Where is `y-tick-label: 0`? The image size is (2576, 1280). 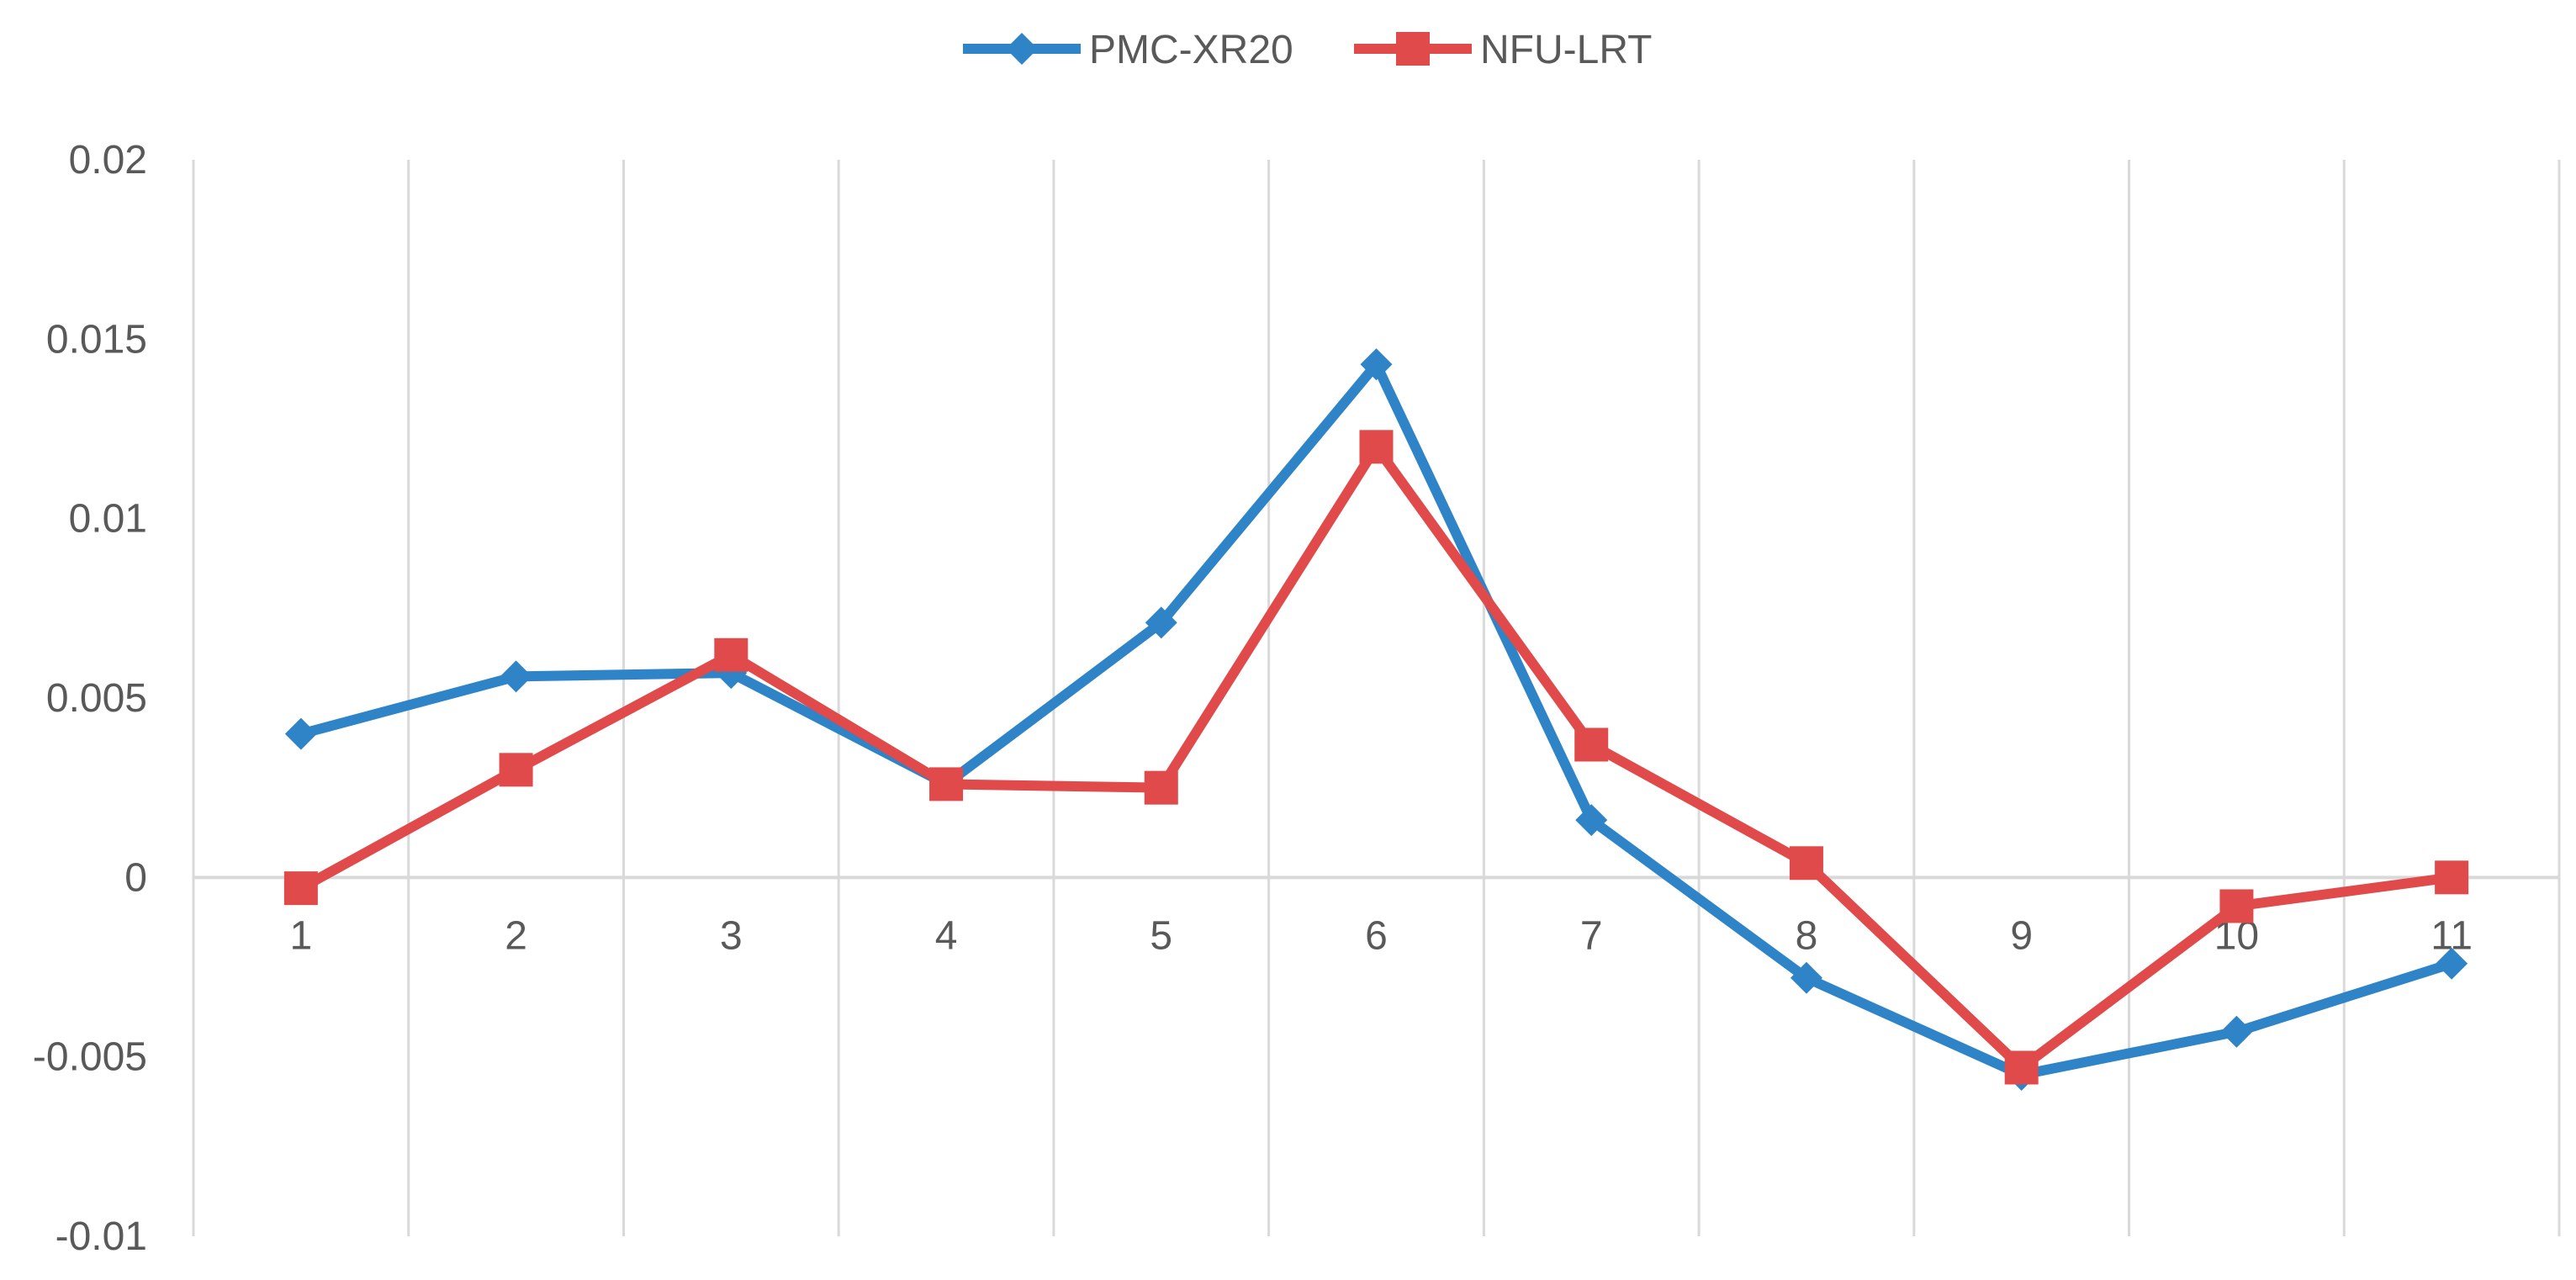 y-tick-label: 0 is located at coordinates (135, 877).